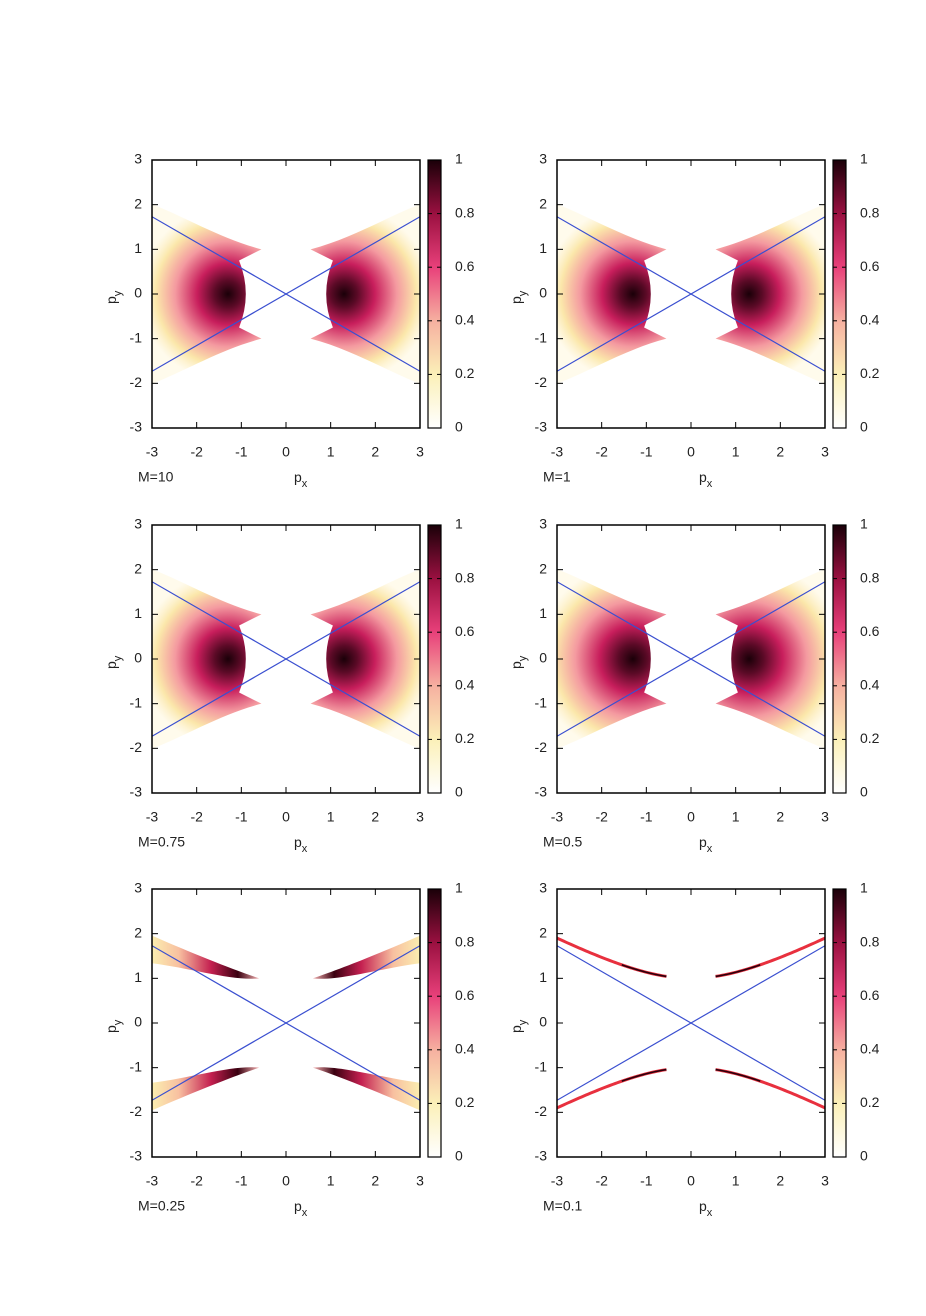 The height and width of the screenshot is (1316, 926). I want to click on annotation: M=1, so click(557, 477).